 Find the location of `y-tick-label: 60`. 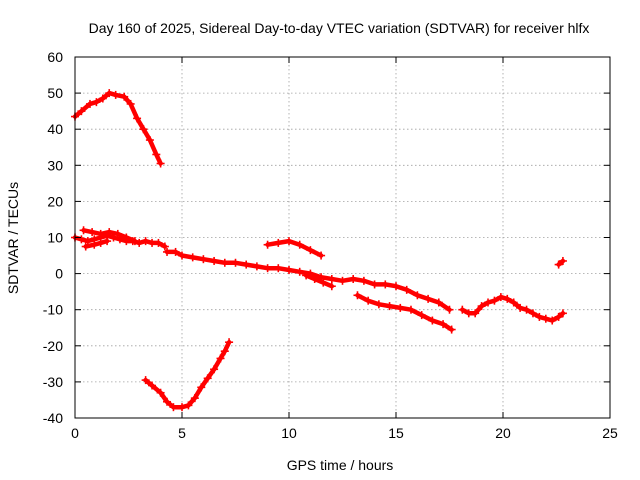

y-tick-label: 60 is located at coordinates (55, 57).